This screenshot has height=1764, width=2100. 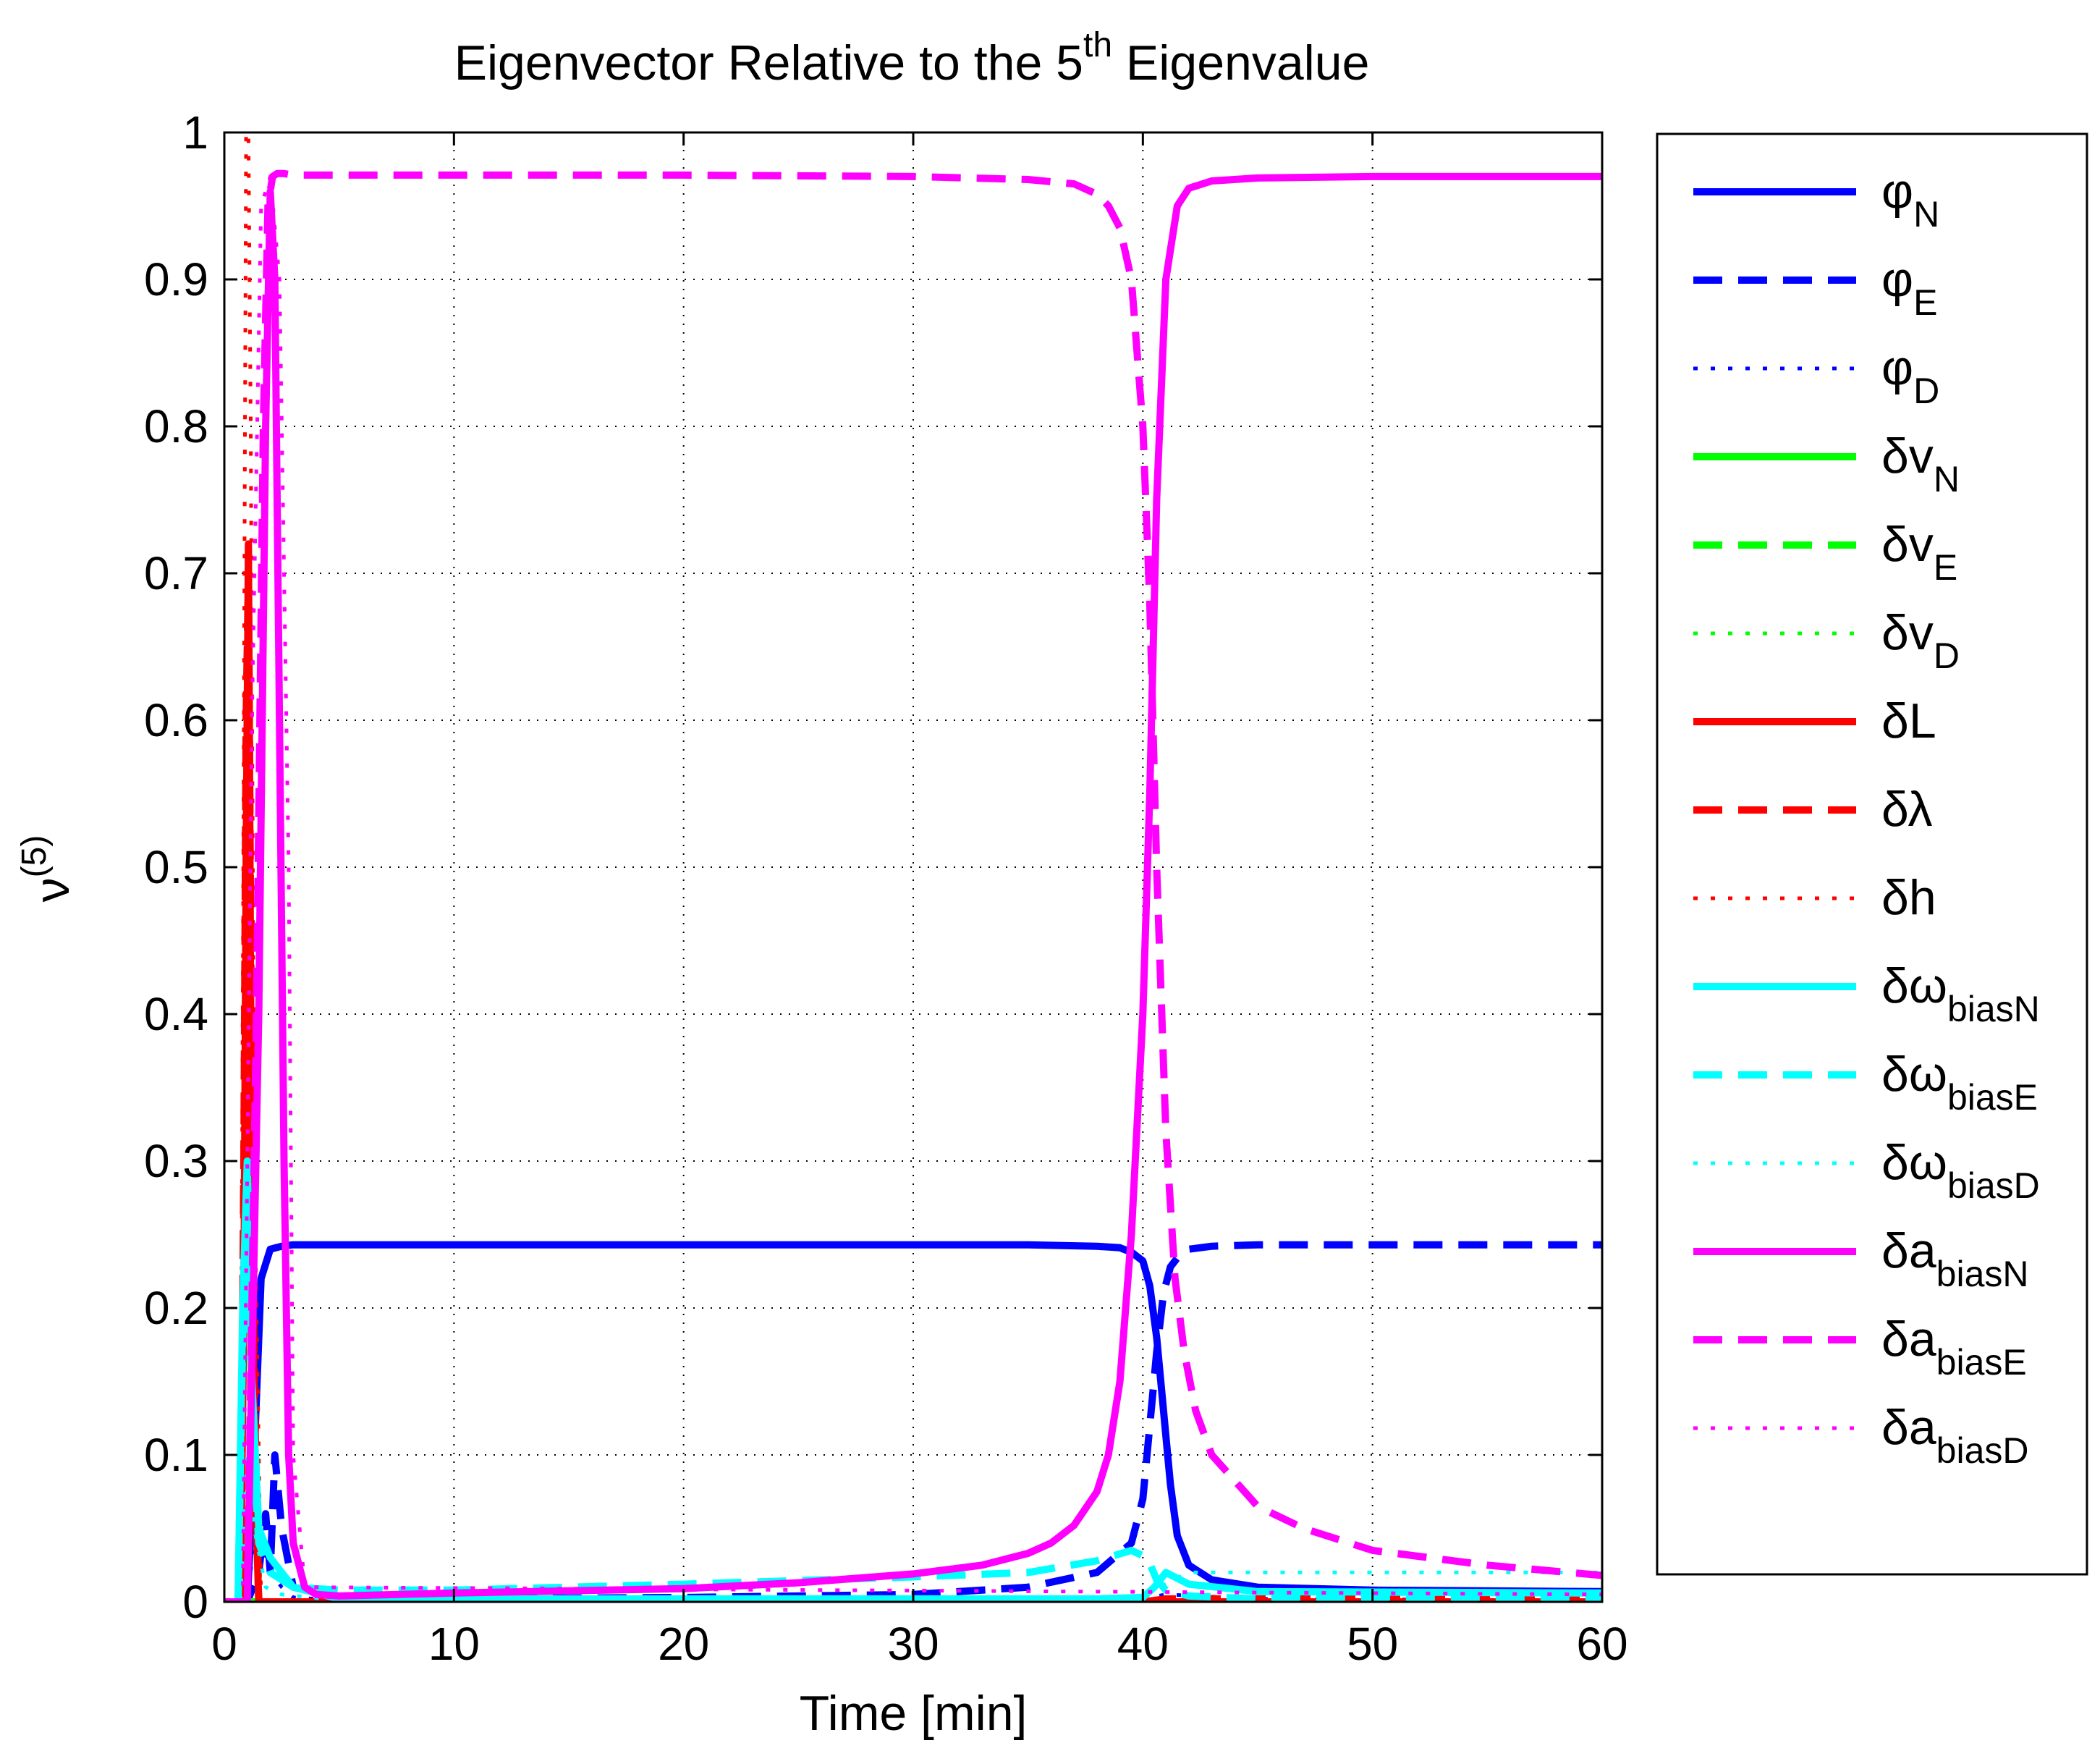 What do you see at coordinates (913, 1644) in the screenshot?
I see `x-tick-label: 30` at bounding box center [913, 1644].